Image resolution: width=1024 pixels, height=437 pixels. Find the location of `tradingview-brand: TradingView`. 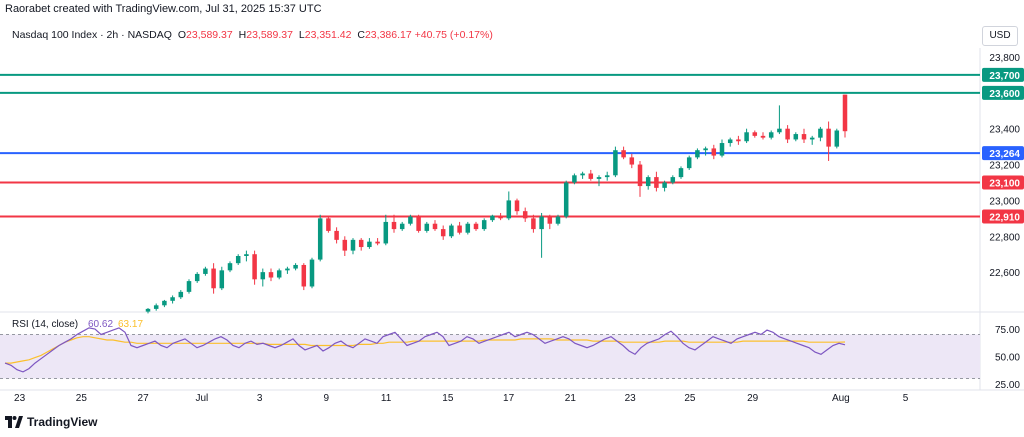

tradingview-brand: TradingView is located at coordinates (62, 422).